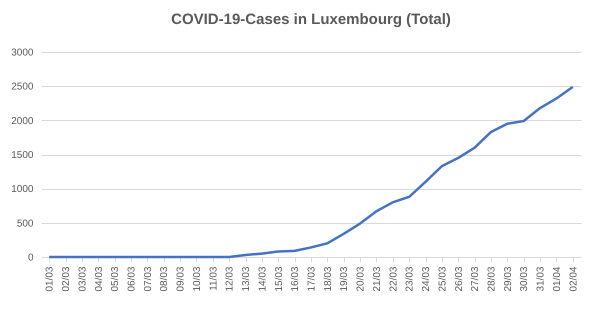  I want to click on x-tick-label: 07/03, so click(148, 279).